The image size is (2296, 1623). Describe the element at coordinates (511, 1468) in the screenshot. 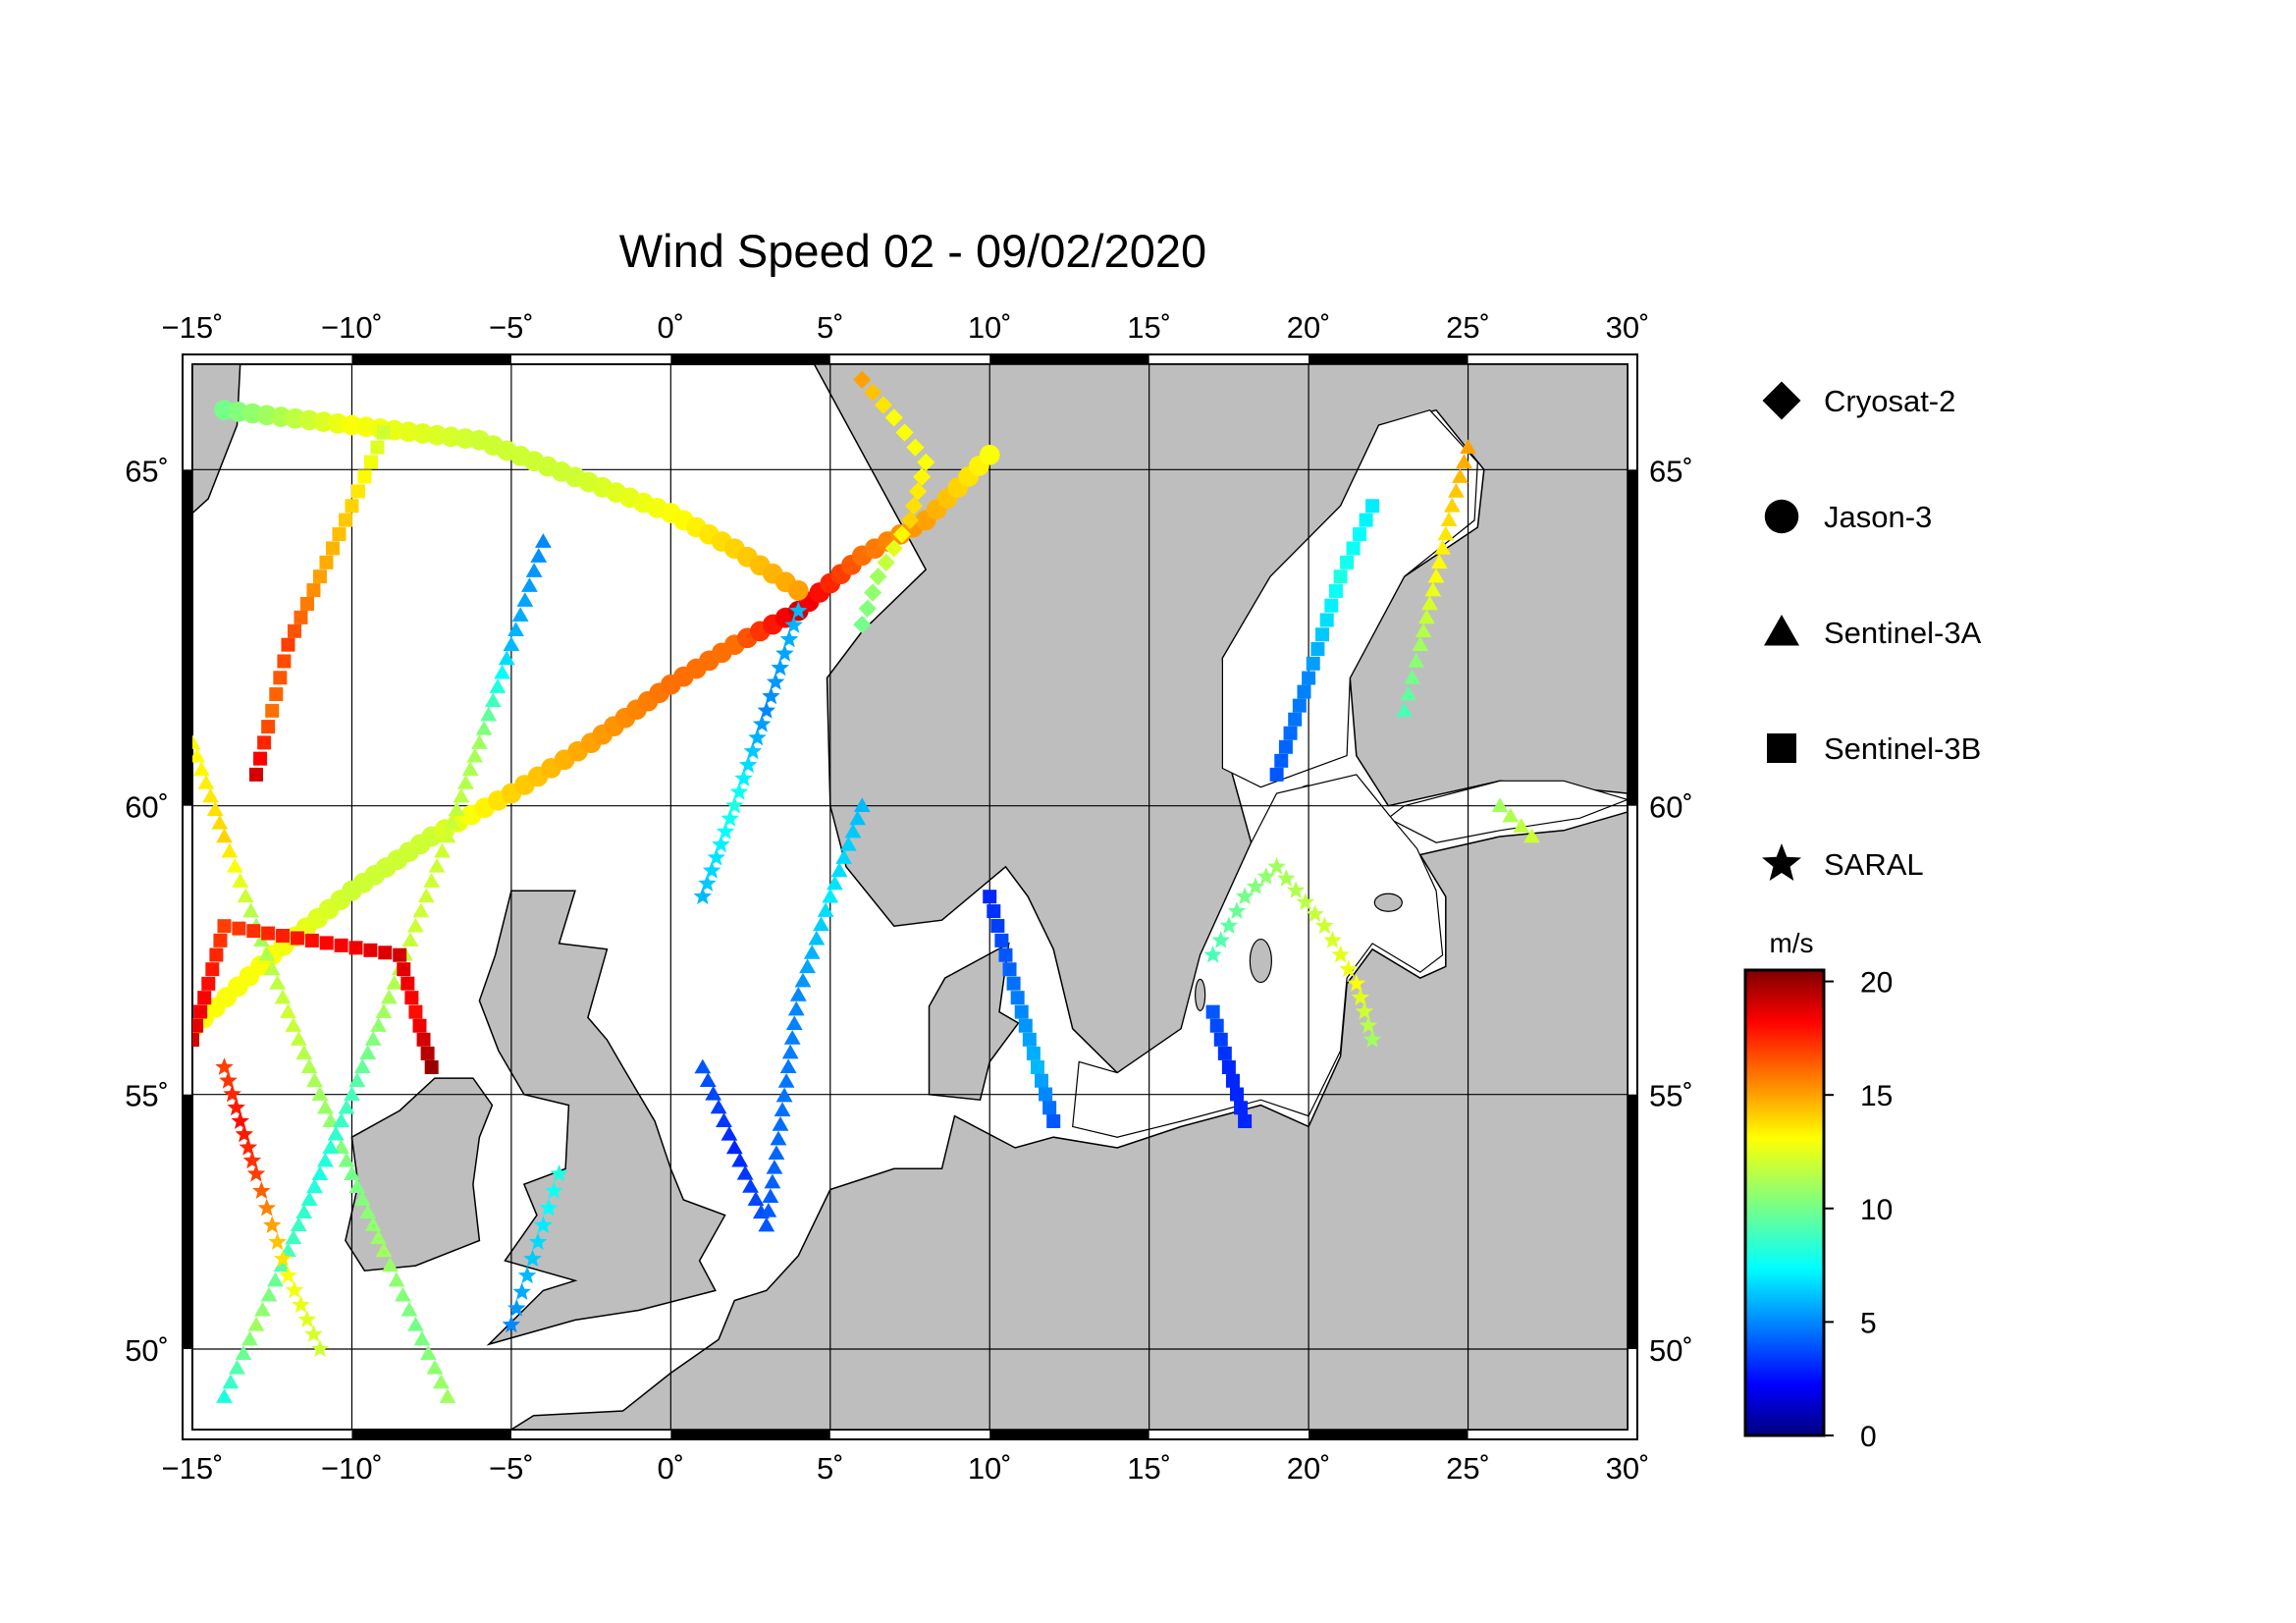

I see `lon-label-bottom: −5˚` at that location.